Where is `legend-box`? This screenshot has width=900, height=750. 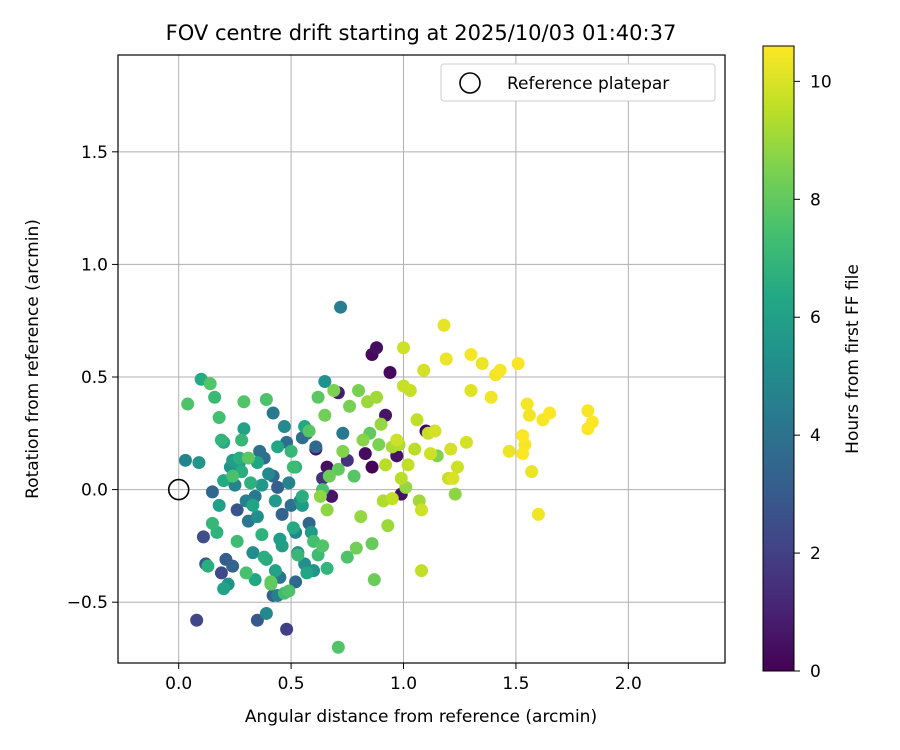 legend-box is located at coordinates (578, 82).